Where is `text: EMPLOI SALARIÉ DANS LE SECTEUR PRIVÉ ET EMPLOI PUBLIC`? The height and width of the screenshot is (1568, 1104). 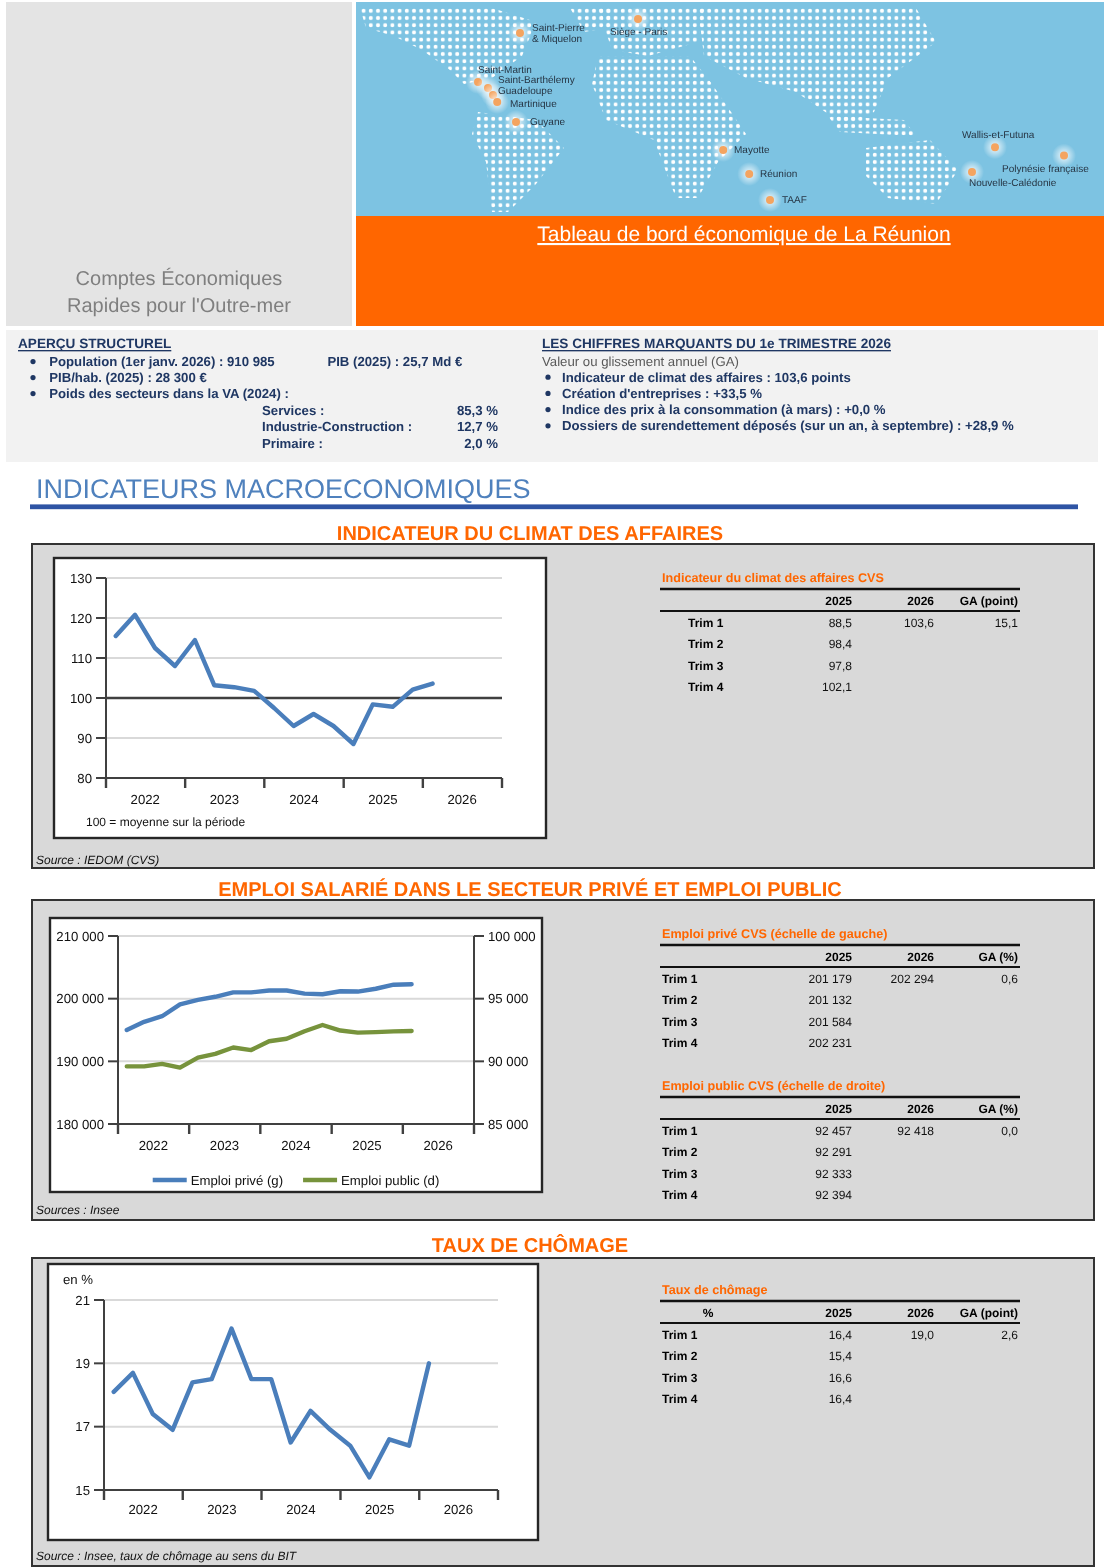
text: EMPLOI SALARIÉ DANS LE SECTEUR PRIVÉ ET EMPLOI PUBLIC is located at coordinates (530, 890).